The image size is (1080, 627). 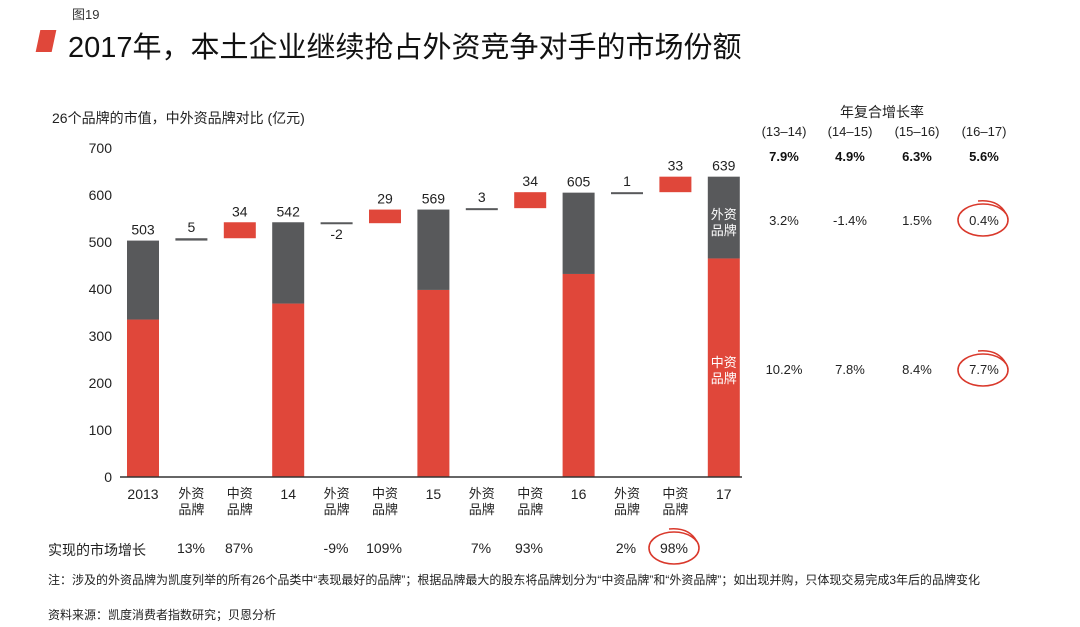 I want to click on growth-value: 87%, so click(x=239, y=548).